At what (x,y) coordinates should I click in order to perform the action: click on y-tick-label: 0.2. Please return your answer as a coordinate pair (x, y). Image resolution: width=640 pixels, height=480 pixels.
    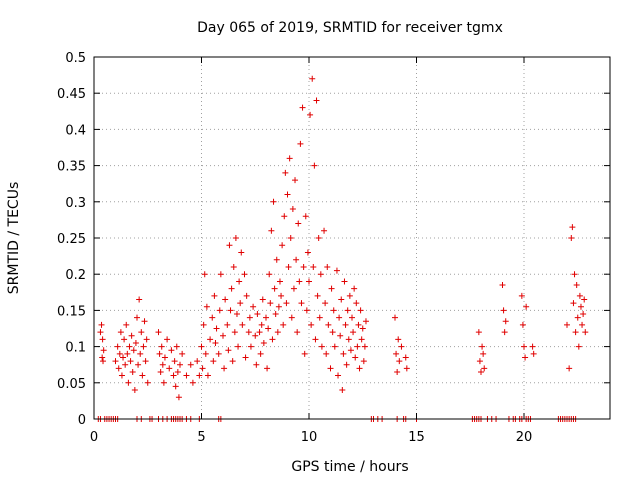
    Looking at the image, I should click on (75, 275).